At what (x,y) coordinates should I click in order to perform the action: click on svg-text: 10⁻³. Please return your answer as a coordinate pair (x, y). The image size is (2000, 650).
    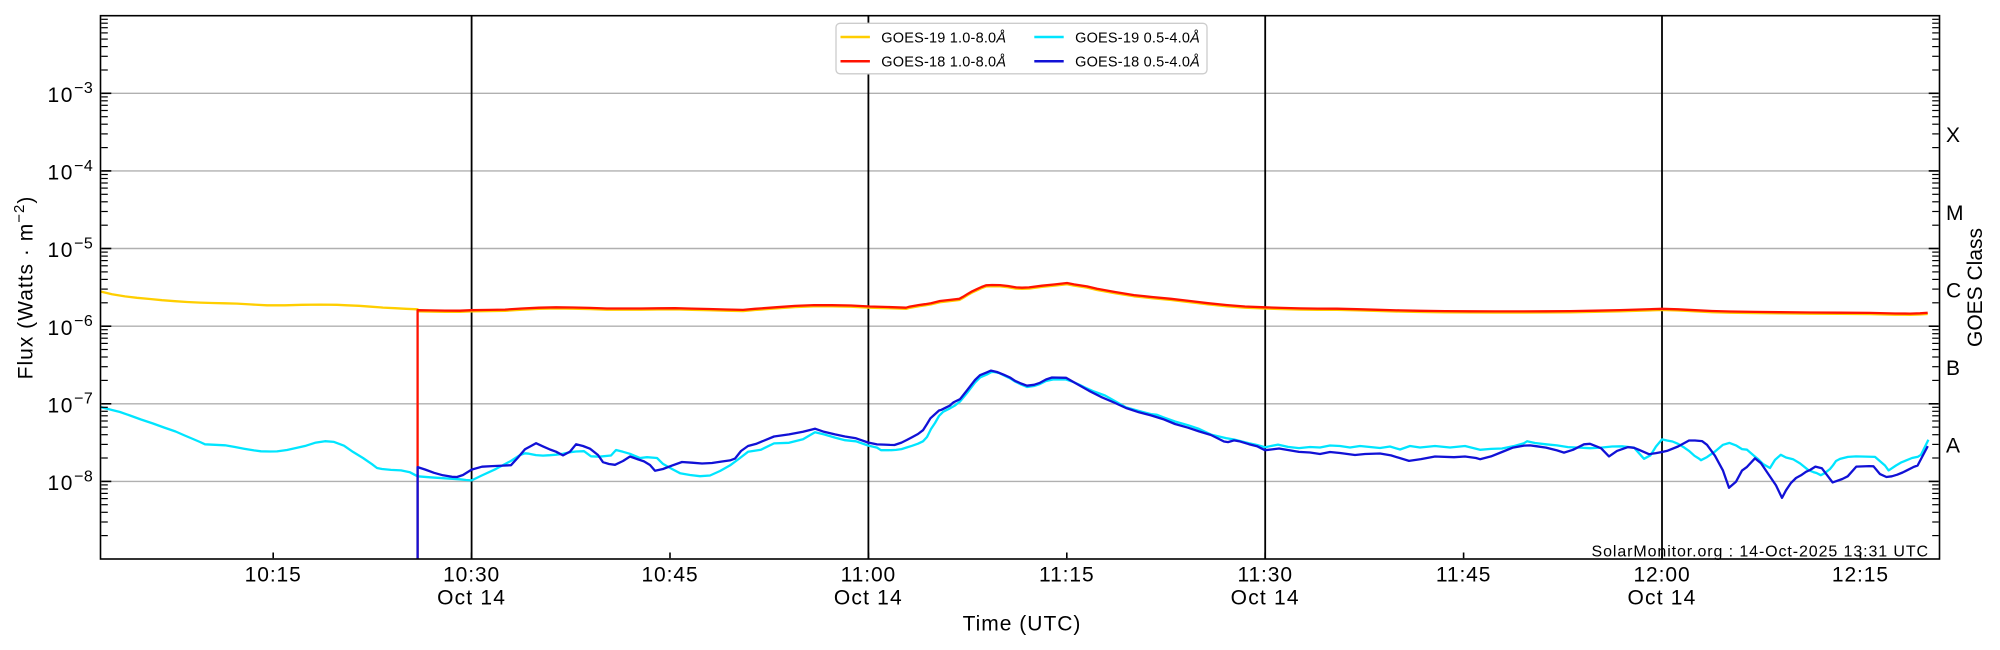
    Looking at the image, I should click on (71, 93).